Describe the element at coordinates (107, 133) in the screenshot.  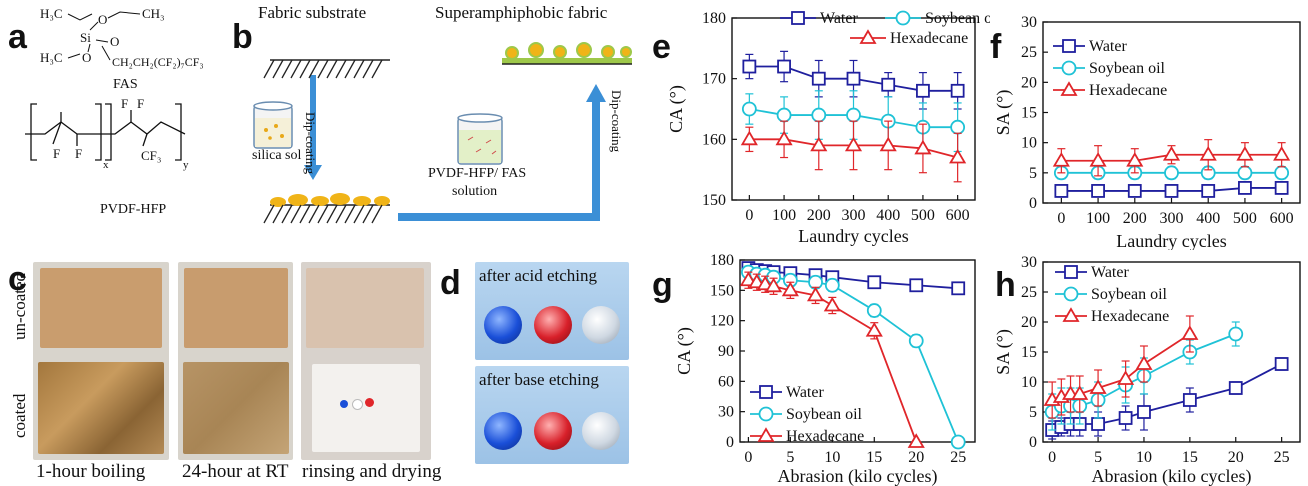
I see `pvdf-hfp-structure: F F F F CF₃ x y` at that location.